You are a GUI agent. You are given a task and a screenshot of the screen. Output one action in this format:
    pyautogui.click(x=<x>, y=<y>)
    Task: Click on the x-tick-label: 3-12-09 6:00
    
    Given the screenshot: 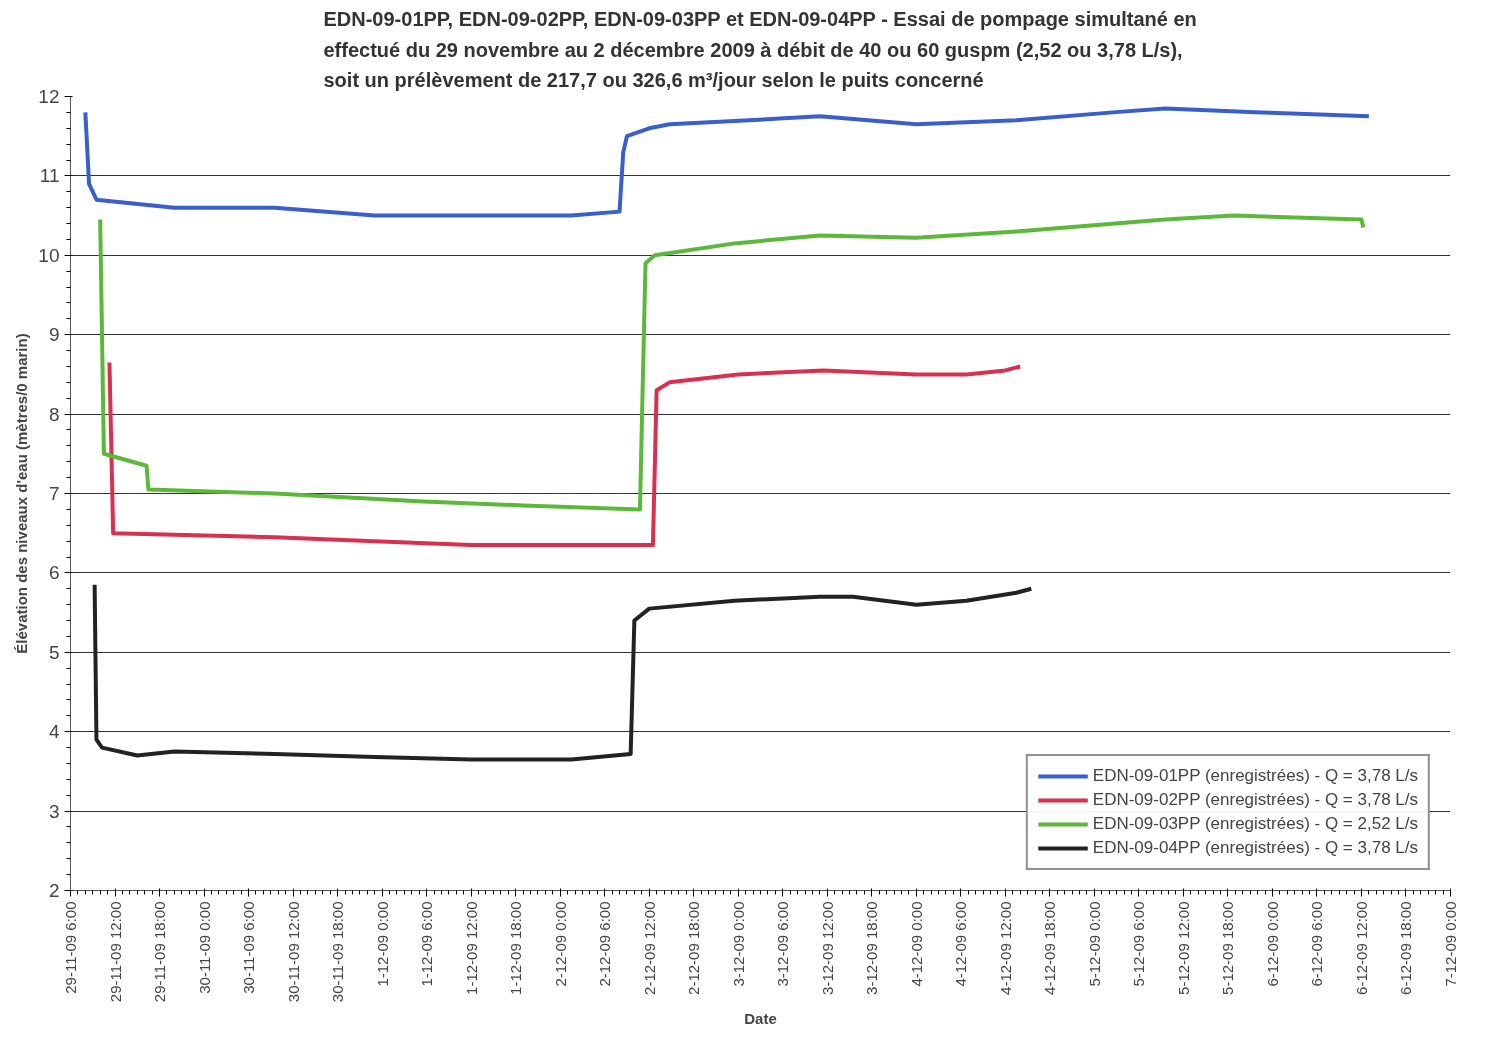 What is the action you would take?
    pyautogui.click(x=783, y=944)
    